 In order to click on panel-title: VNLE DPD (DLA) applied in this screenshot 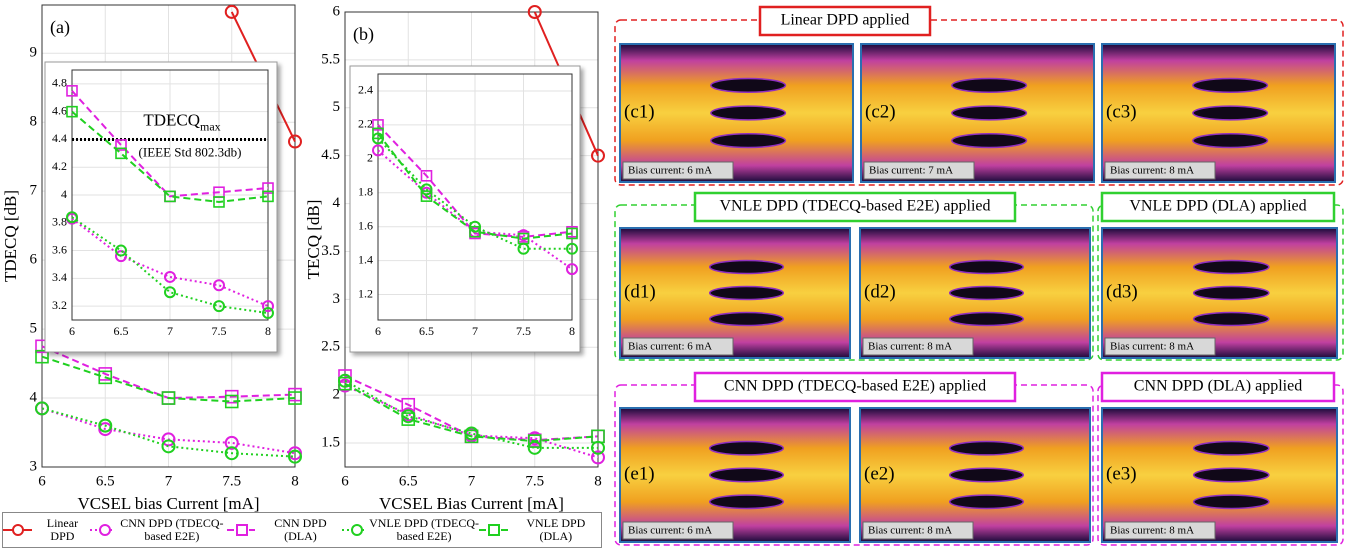, I will do `click(1217, 206)`.